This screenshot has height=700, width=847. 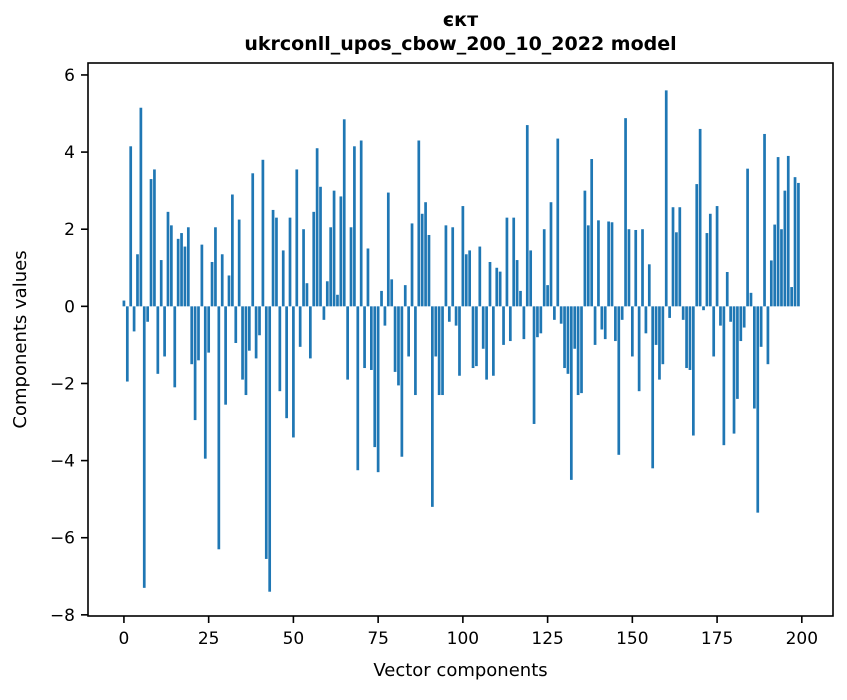 I want to click on y-tick-label: 6, so click(x=69, y=76).